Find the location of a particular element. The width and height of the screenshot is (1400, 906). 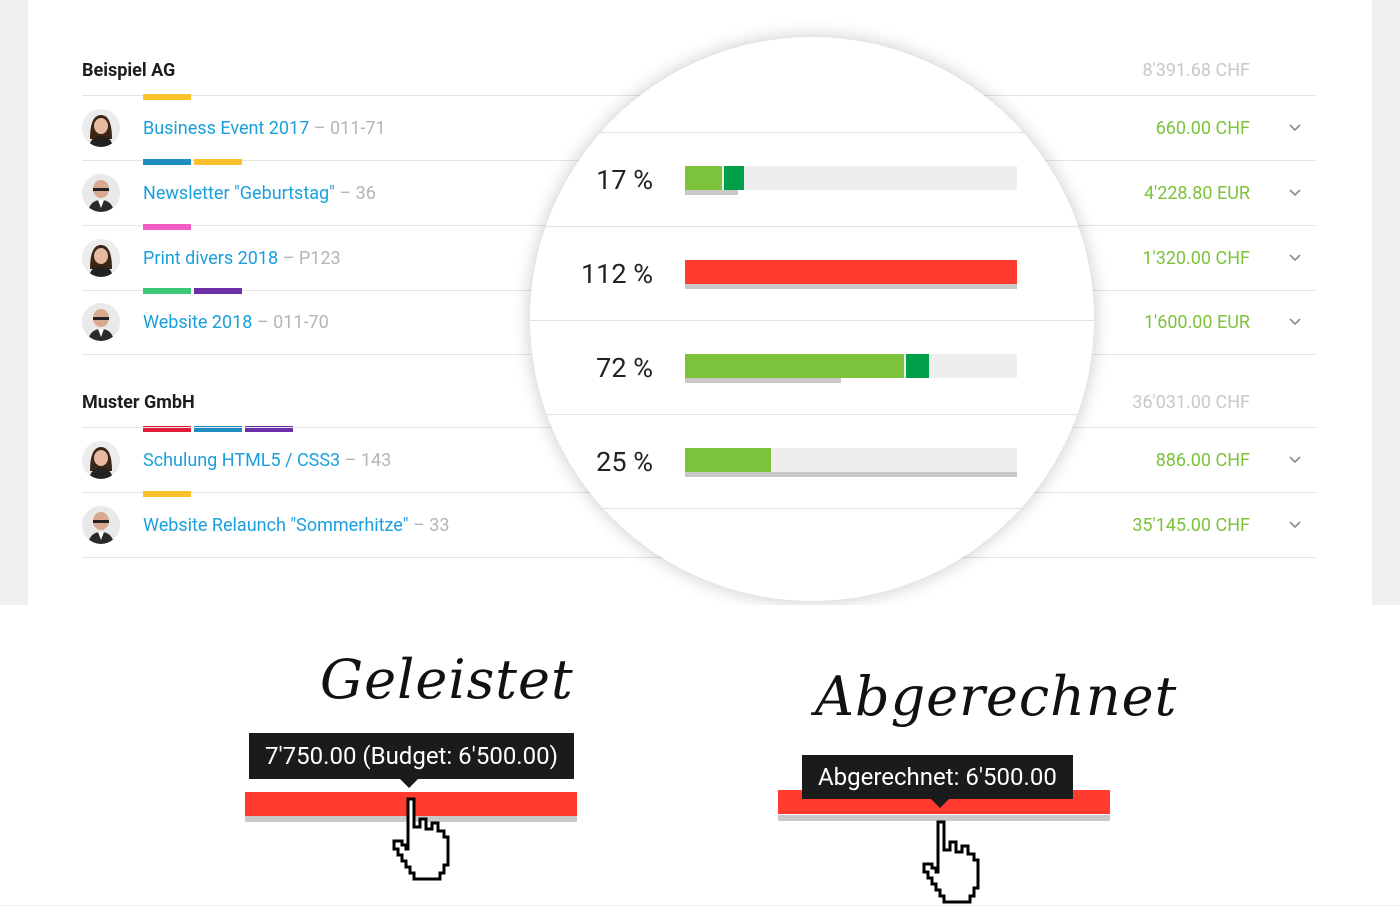

project-title: Print divers 2018 – P123 is located at coordinates (242, 258).